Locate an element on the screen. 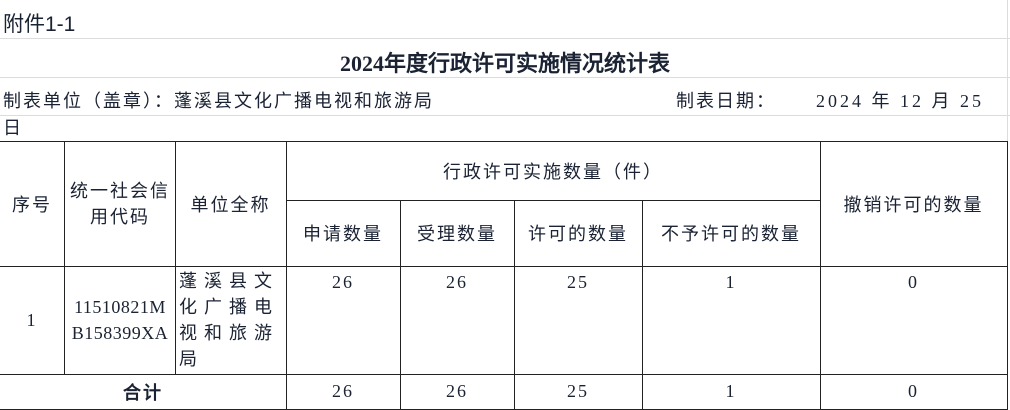  total-accept: 26 is located at coordinates (457, 391).